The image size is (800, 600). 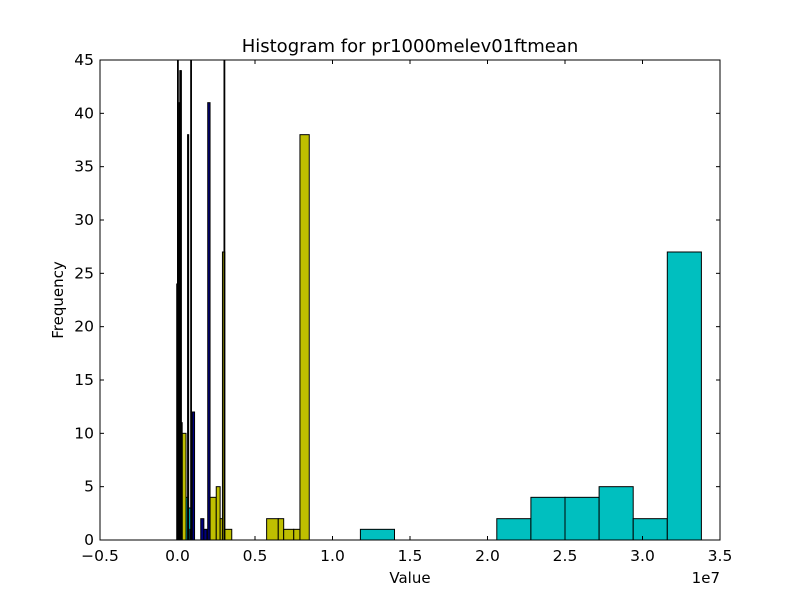 What do you see at coordinates (565, 556) in the screenshot?
I see `x-tick-label: 2.5` at bounding box center [565, 556].